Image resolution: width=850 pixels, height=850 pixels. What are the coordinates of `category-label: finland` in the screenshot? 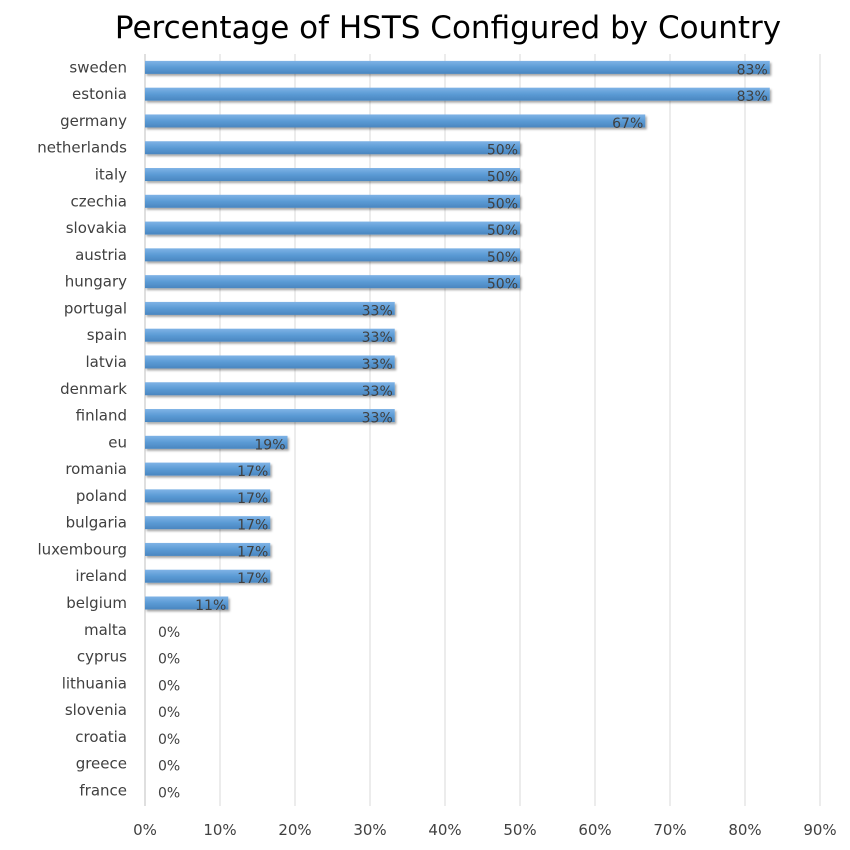 It's located at (101, 416).